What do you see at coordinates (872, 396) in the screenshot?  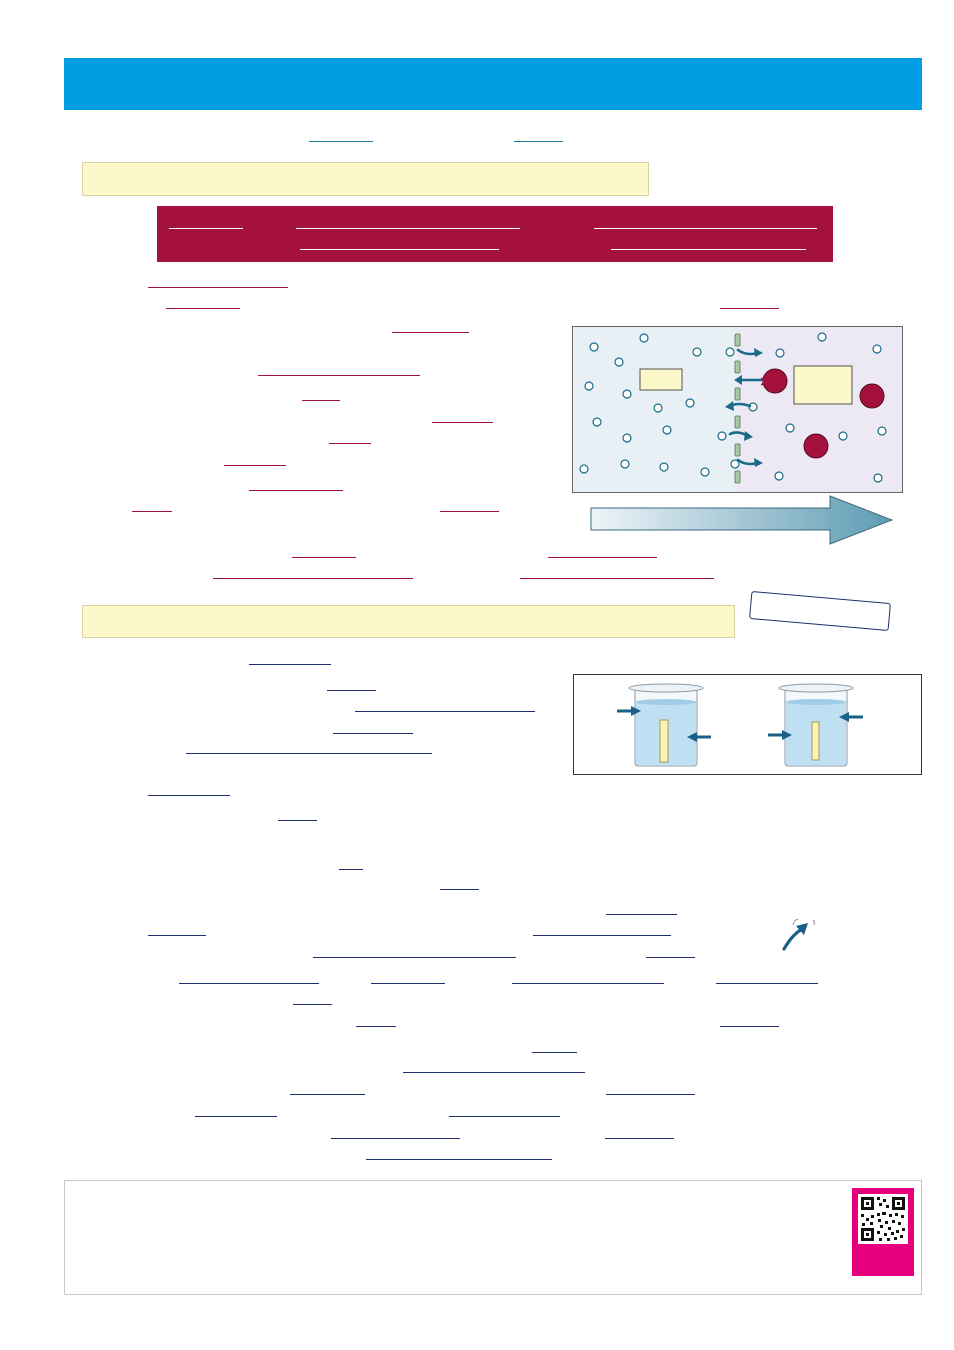 I see `solute-molecule` at bounding box center [872, 396].